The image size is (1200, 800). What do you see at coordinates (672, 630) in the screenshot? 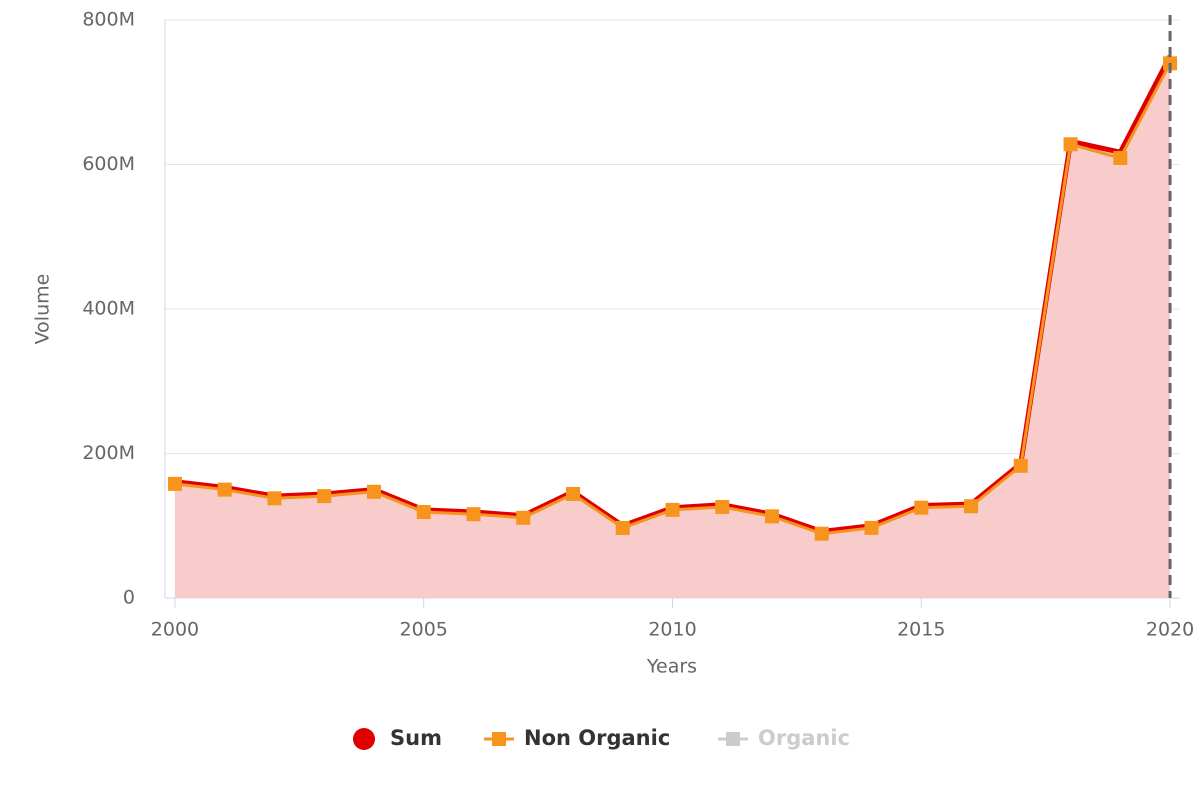
I see `x-tick-label: 2010` at bounding box center [672, 630].